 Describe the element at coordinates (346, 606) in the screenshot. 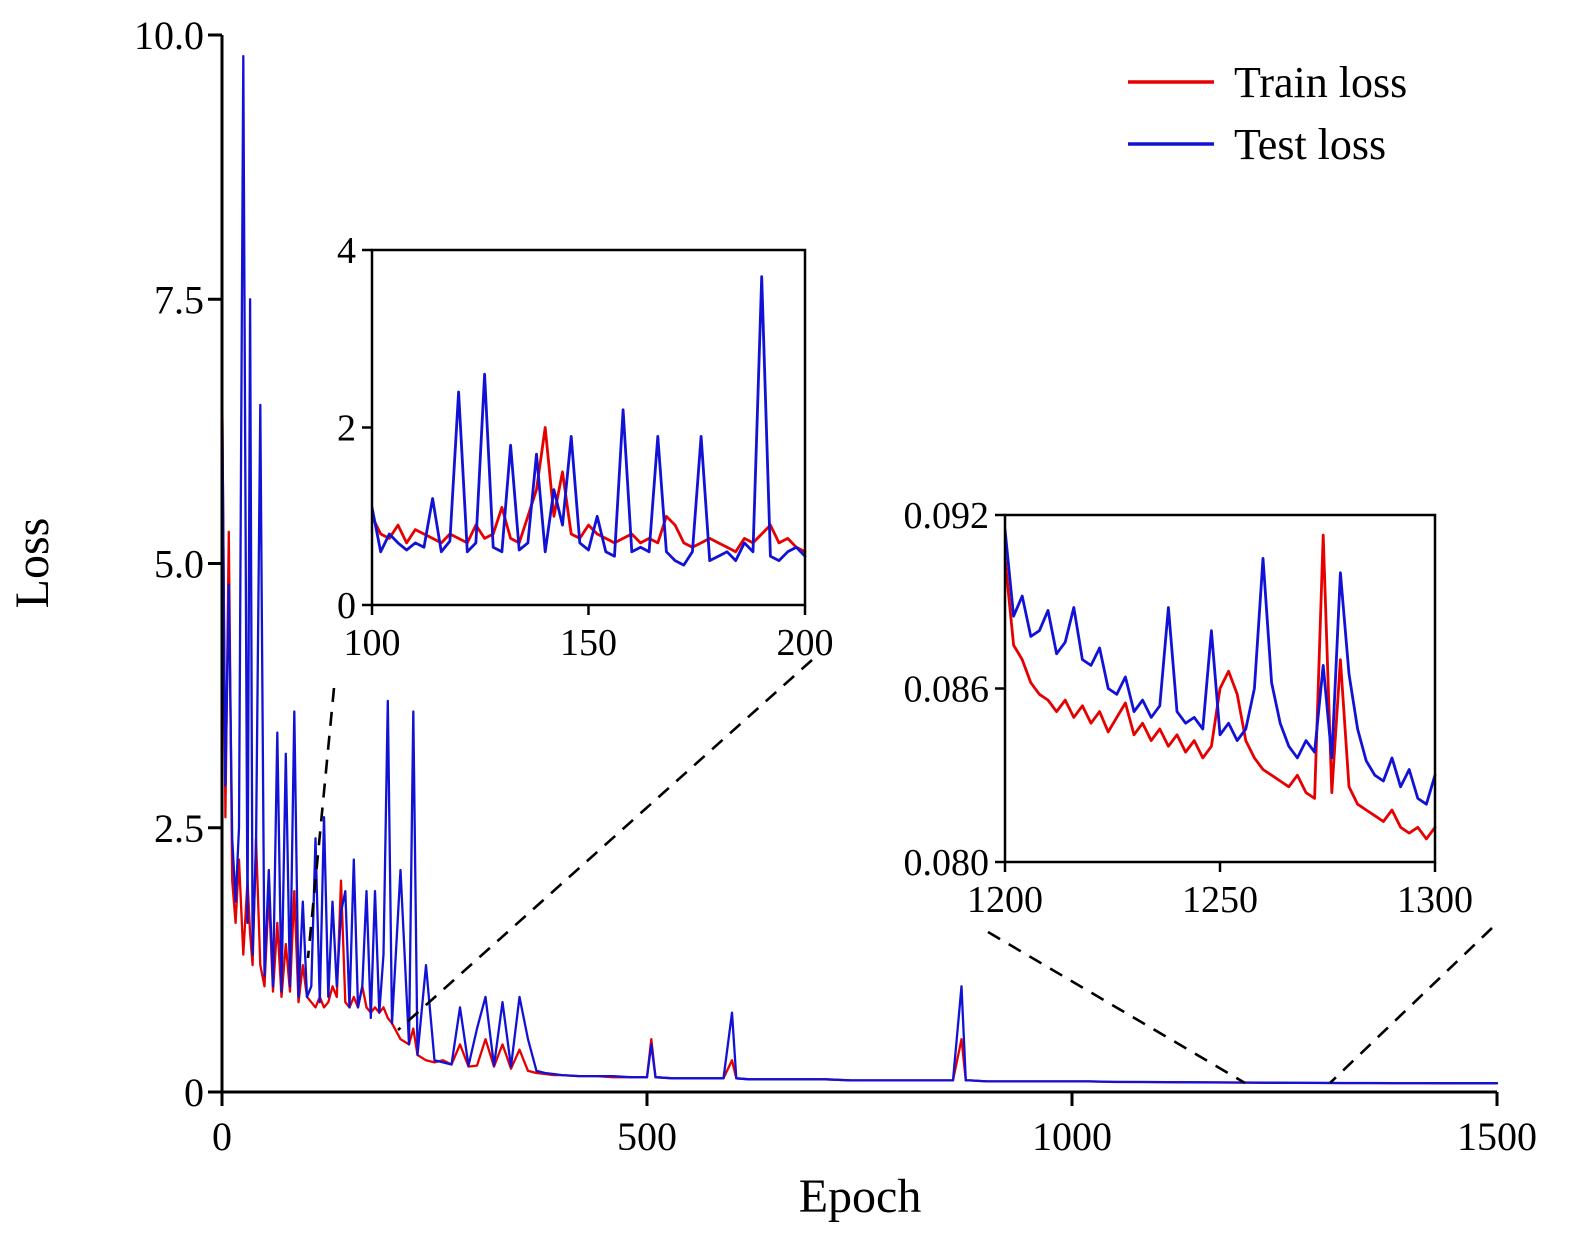

I see `inset1-y-tick-label: 0` at that location.